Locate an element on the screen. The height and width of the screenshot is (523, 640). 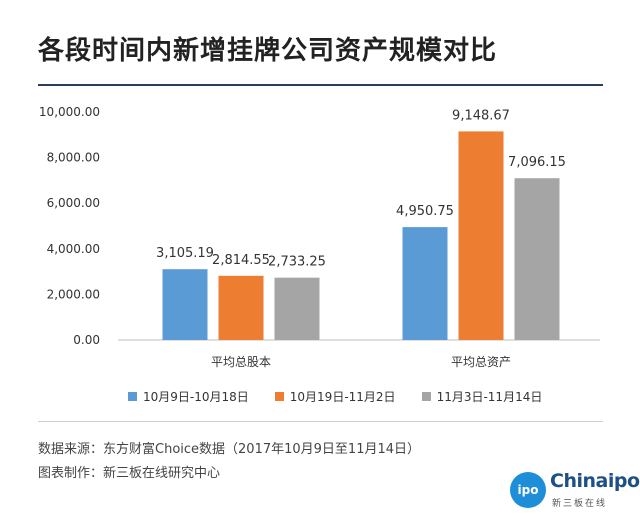
legend-item: 11月3日-11月14日 is located at coordinates (482, 396).